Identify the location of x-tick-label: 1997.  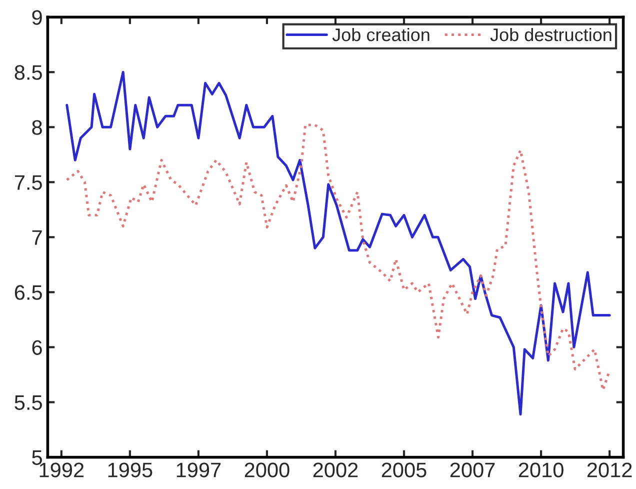
(198, 470).